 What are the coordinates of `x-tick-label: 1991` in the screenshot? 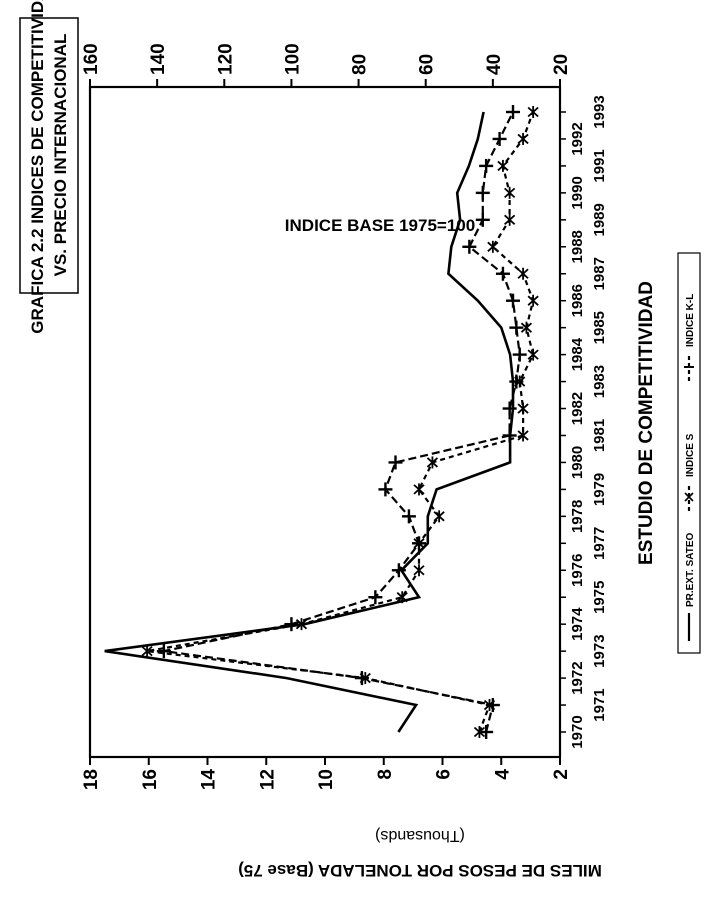 It's located at (599, 165).